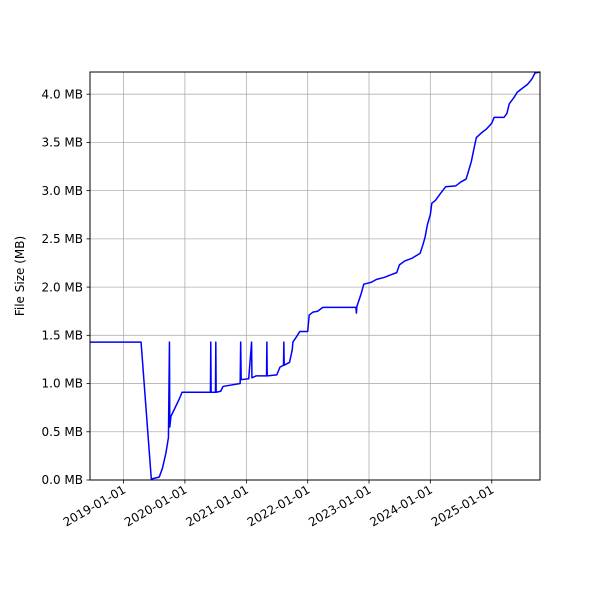 This screenshot has width=600, height=604. Describe the element at coordinates (20, 276) in the screenshot. I see `y-axis-label: File Size (MB)` at that location.